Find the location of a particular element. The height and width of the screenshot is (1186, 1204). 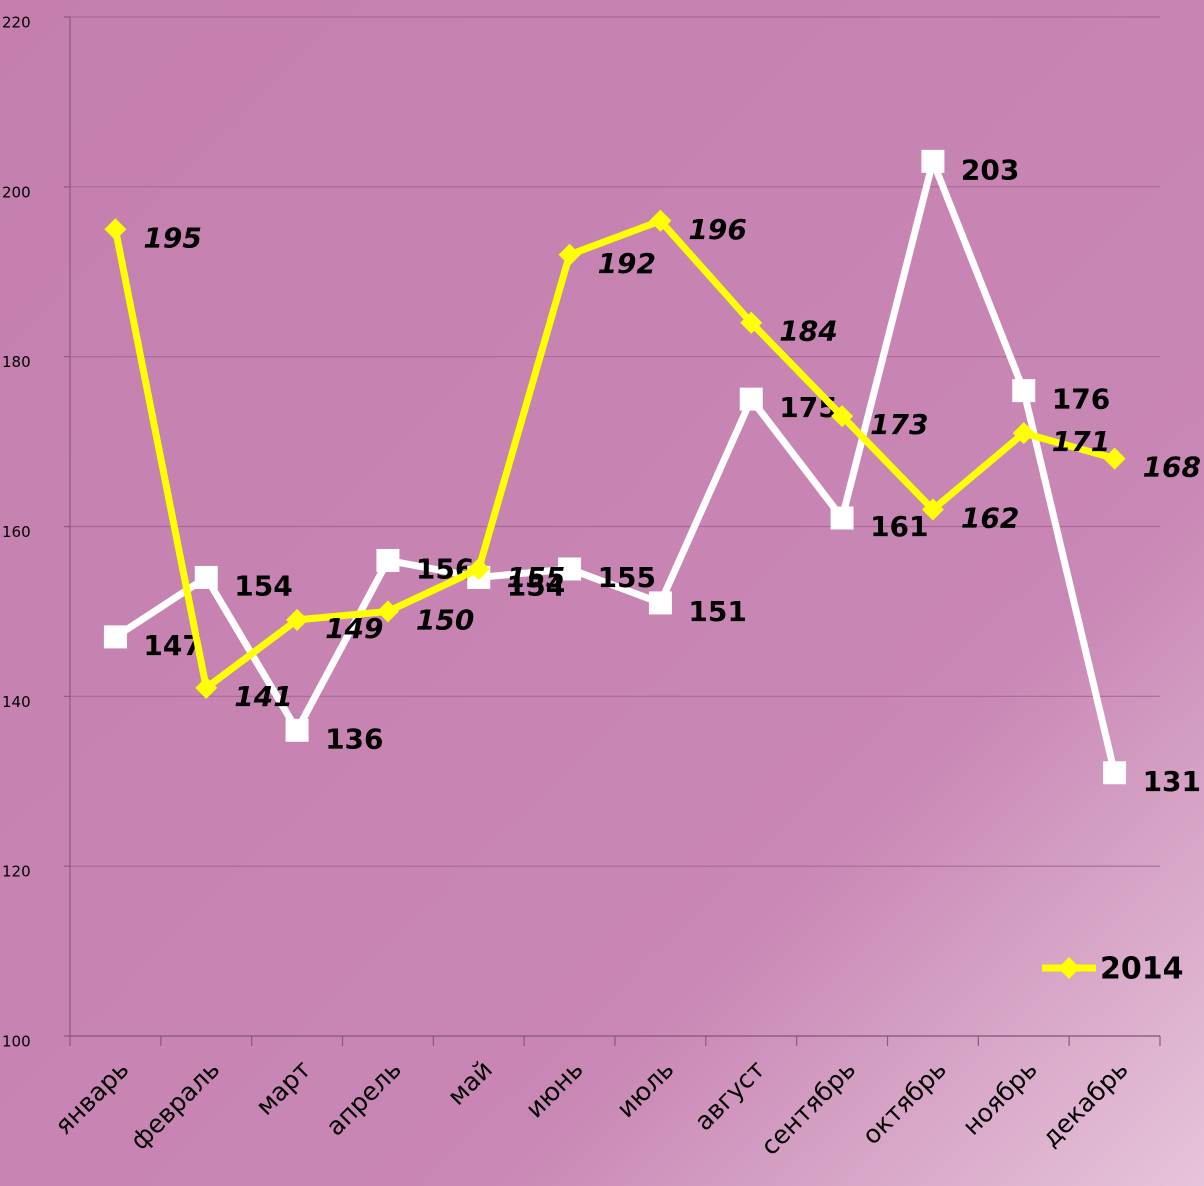

data-label: 192 is located at coordinates (627, 263).